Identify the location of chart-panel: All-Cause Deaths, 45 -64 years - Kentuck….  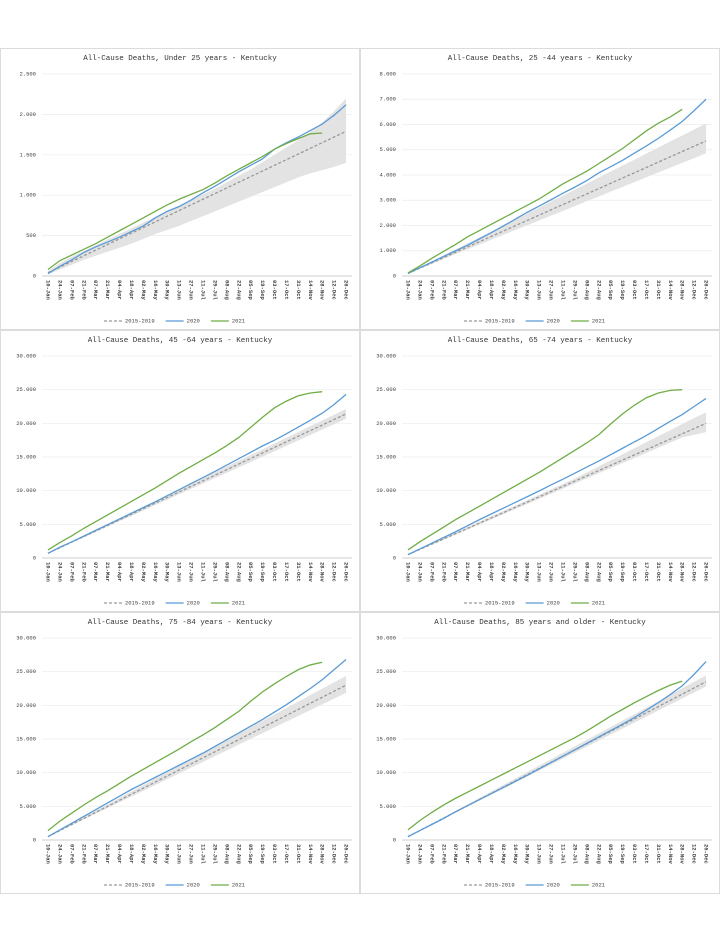
(180, 471).